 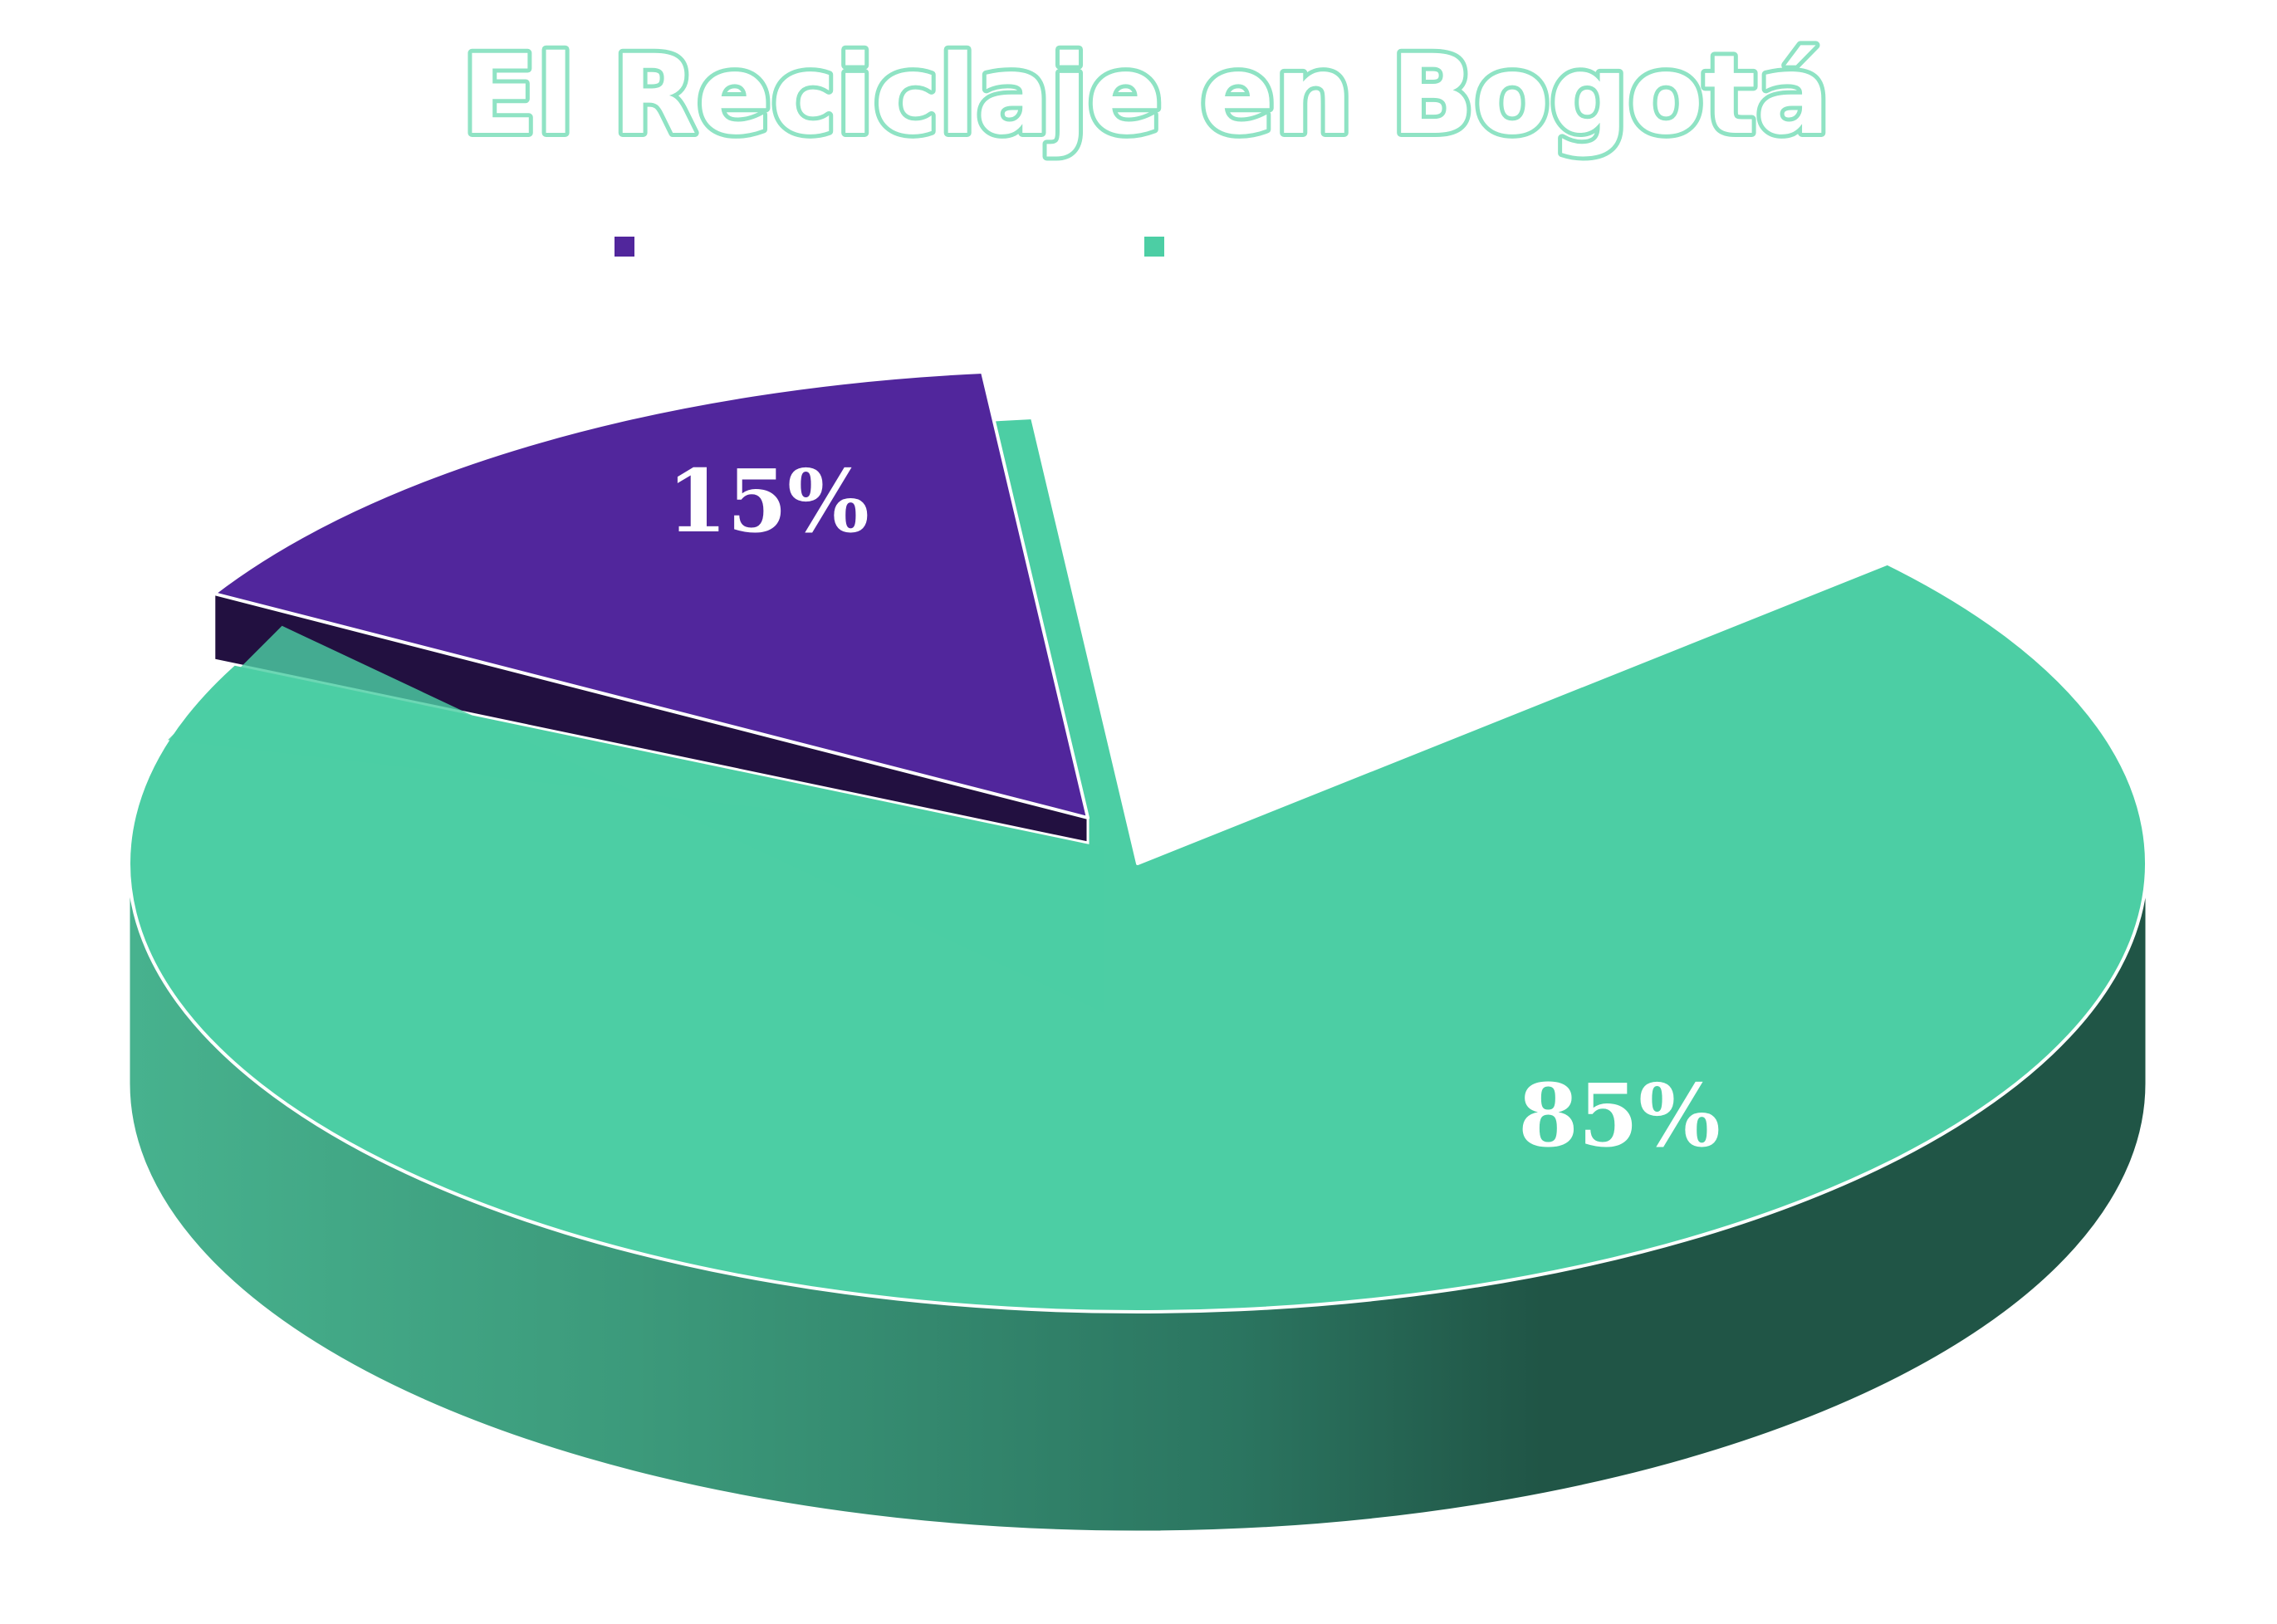 What do you see at coordinates (1146, 95) in the screenshot?
I see `chart-title: El Reciclaje en Bogotá` at bounding box center [1146, 95].